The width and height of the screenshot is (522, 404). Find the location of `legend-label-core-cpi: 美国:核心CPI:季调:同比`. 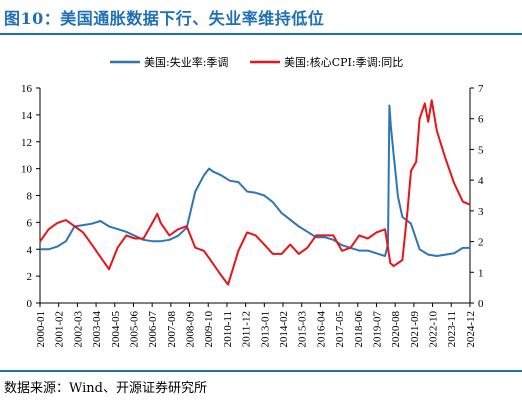

legend-label-core-cpi: 美国:核心CPI:季调:同比 is located at coordinates (343, 62).